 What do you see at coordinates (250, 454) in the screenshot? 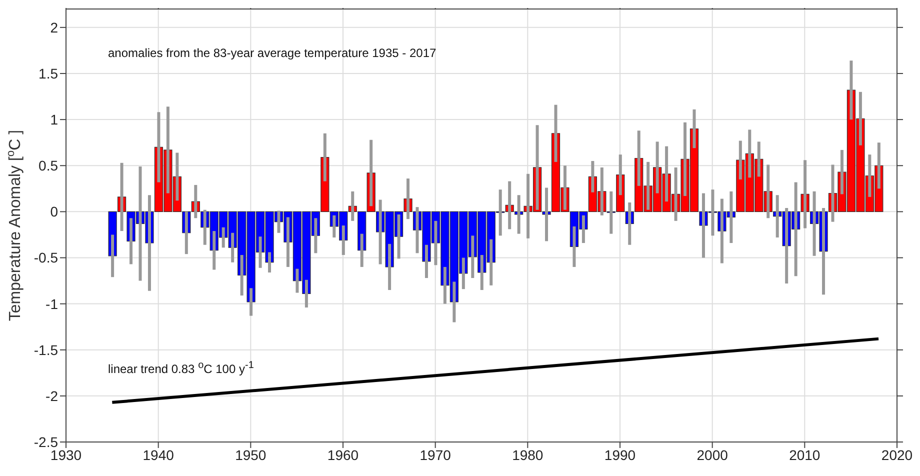
I see `x-tick-label: 1950` at bounding box center [250, 454].